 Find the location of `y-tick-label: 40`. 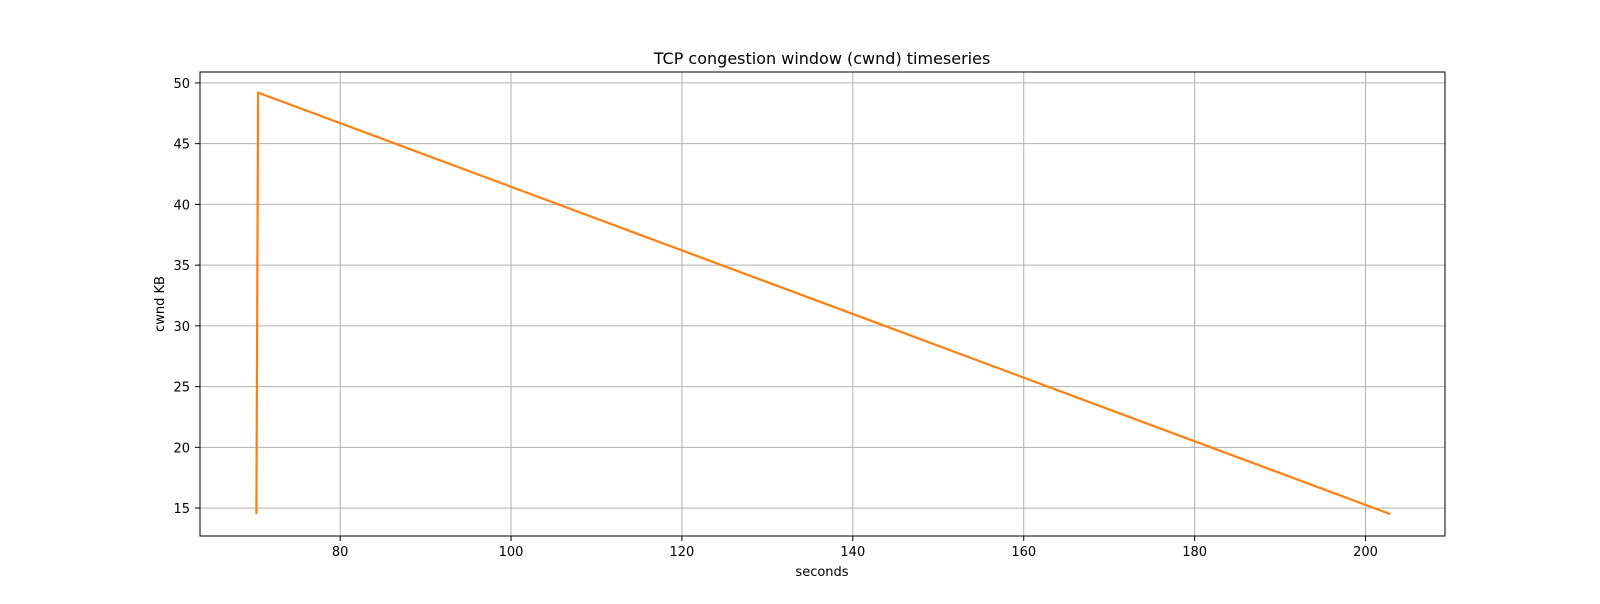

y-tick-label: 40 is located at coordinates (181, 205).